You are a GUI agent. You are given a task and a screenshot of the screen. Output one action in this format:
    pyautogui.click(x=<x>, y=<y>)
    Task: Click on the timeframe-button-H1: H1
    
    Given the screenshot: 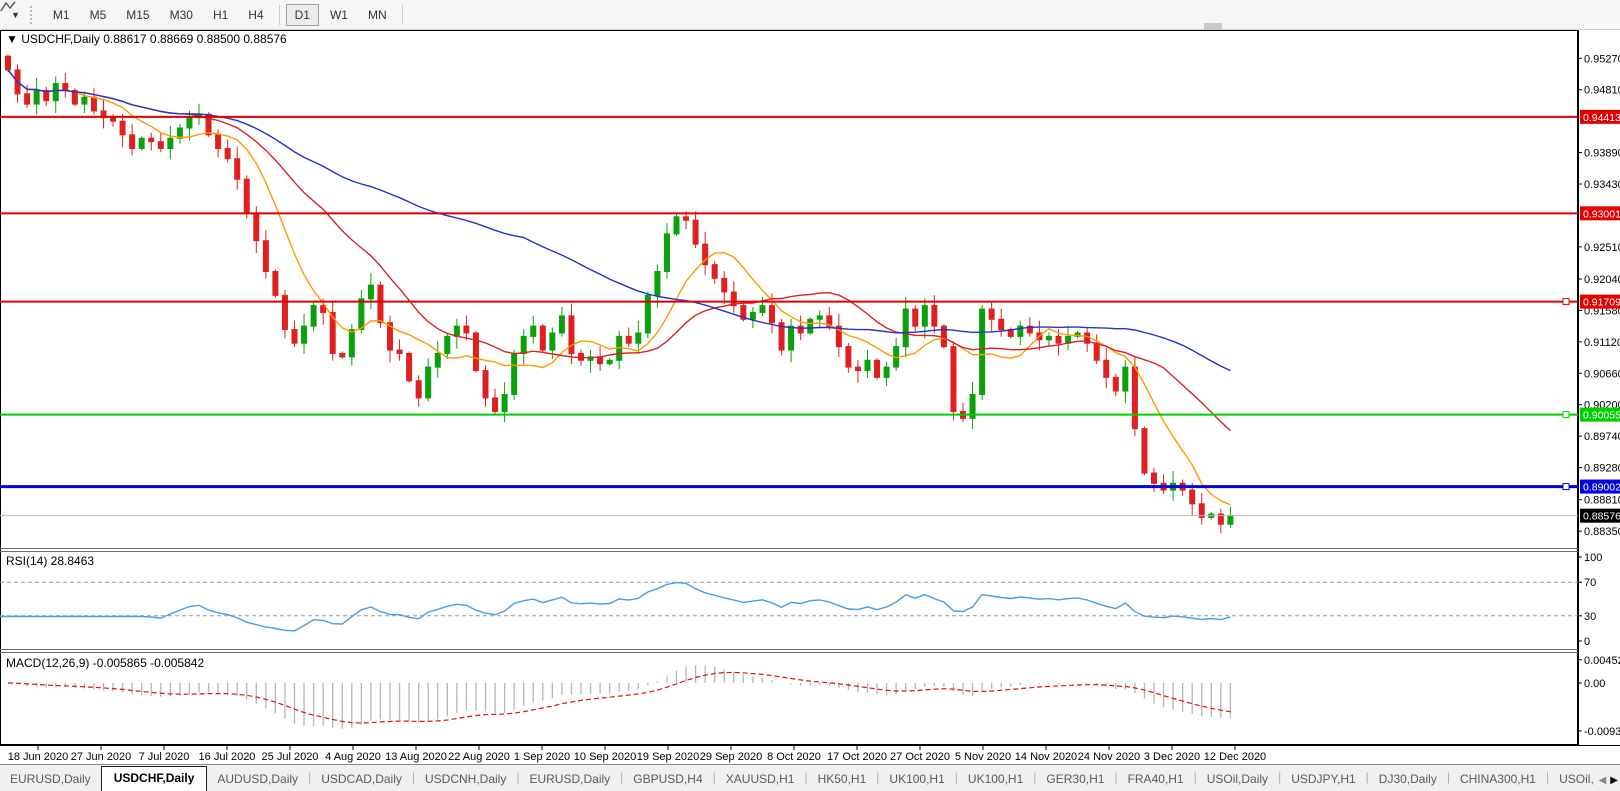 What is the action you would take?
    pyautogui.click(x=220, y=15)
    